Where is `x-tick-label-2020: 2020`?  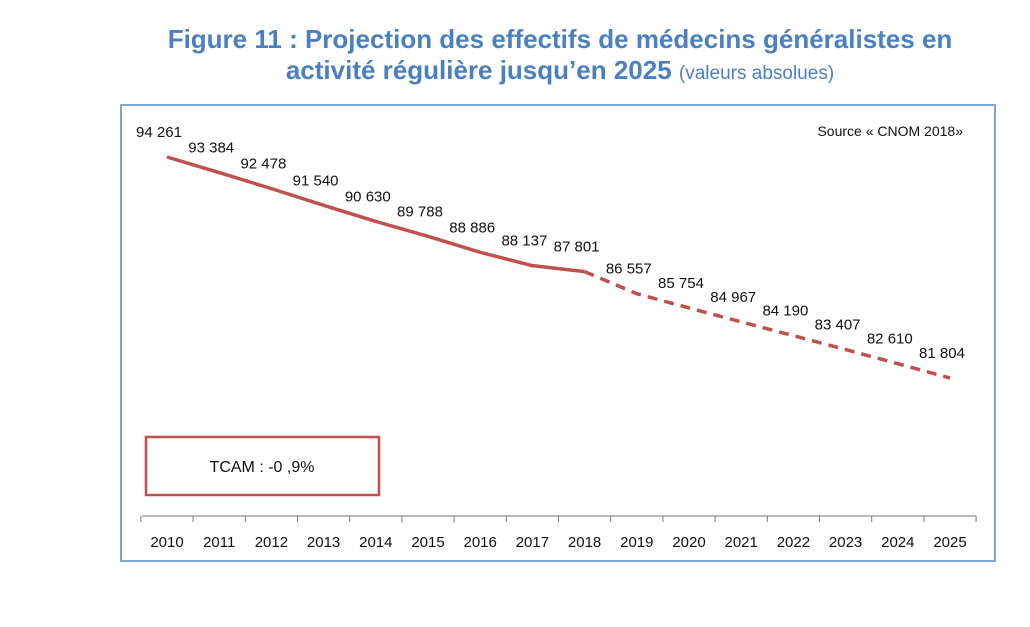
x-tick-label-2020: 2020 is located at coordinates (688, 542).